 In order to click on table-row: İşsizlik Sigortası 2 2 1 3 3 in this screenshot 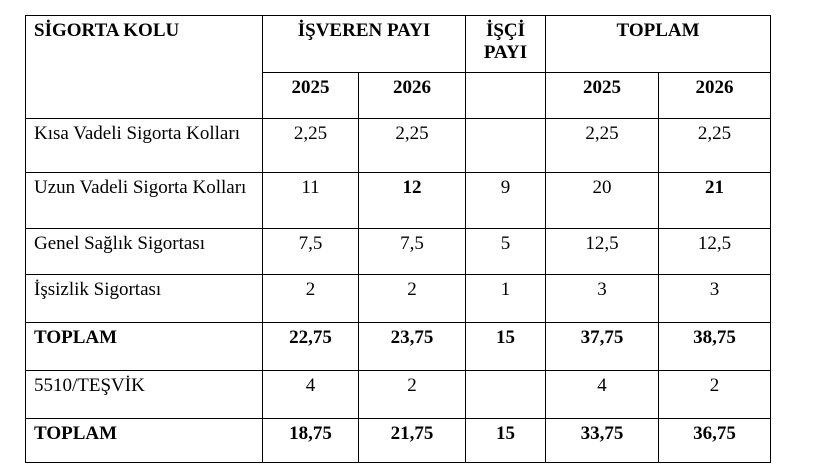, I will do `click(398, 298)`.